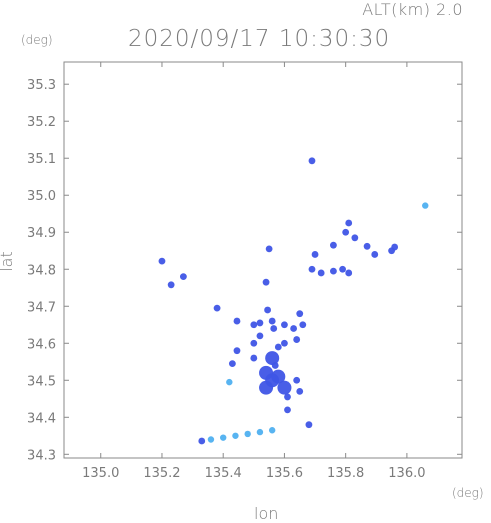 This screenshot has height=523, width=491. Describe the element at coordinates (41, 344) in the screenshot. I see `y-tick-label: 34.6` at that location.